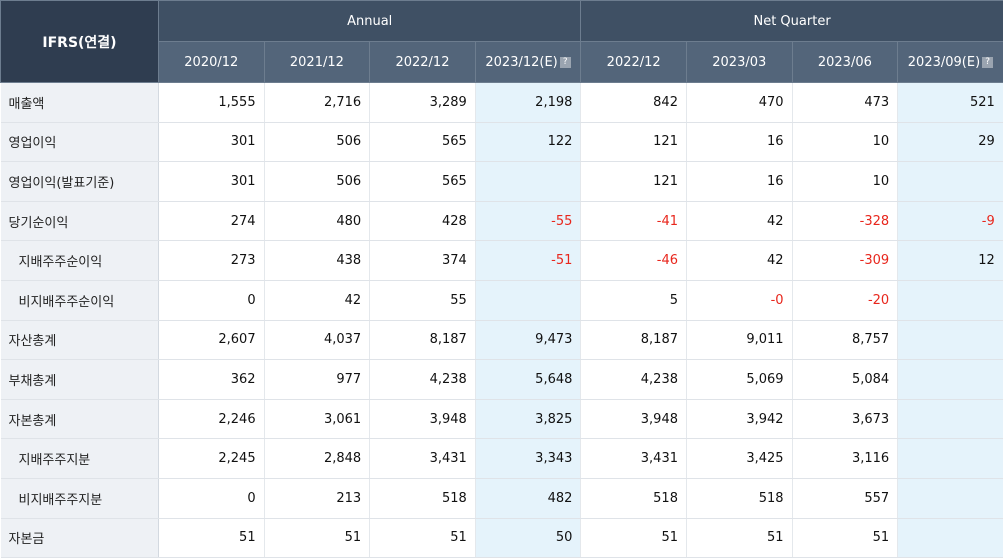 Image resolution: width=1003 pixels, height=558 pixels. Describe the element at coordinates (528, 538) in the screenshot. I see `table-cell: 50` at that location.